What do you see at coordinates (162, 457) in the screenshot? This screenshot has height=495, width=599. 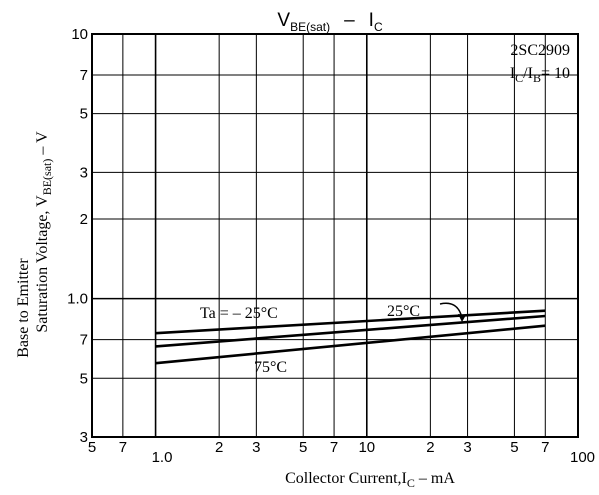 I see `x-tick-label: 1.0` at bounding box center [162, 457].